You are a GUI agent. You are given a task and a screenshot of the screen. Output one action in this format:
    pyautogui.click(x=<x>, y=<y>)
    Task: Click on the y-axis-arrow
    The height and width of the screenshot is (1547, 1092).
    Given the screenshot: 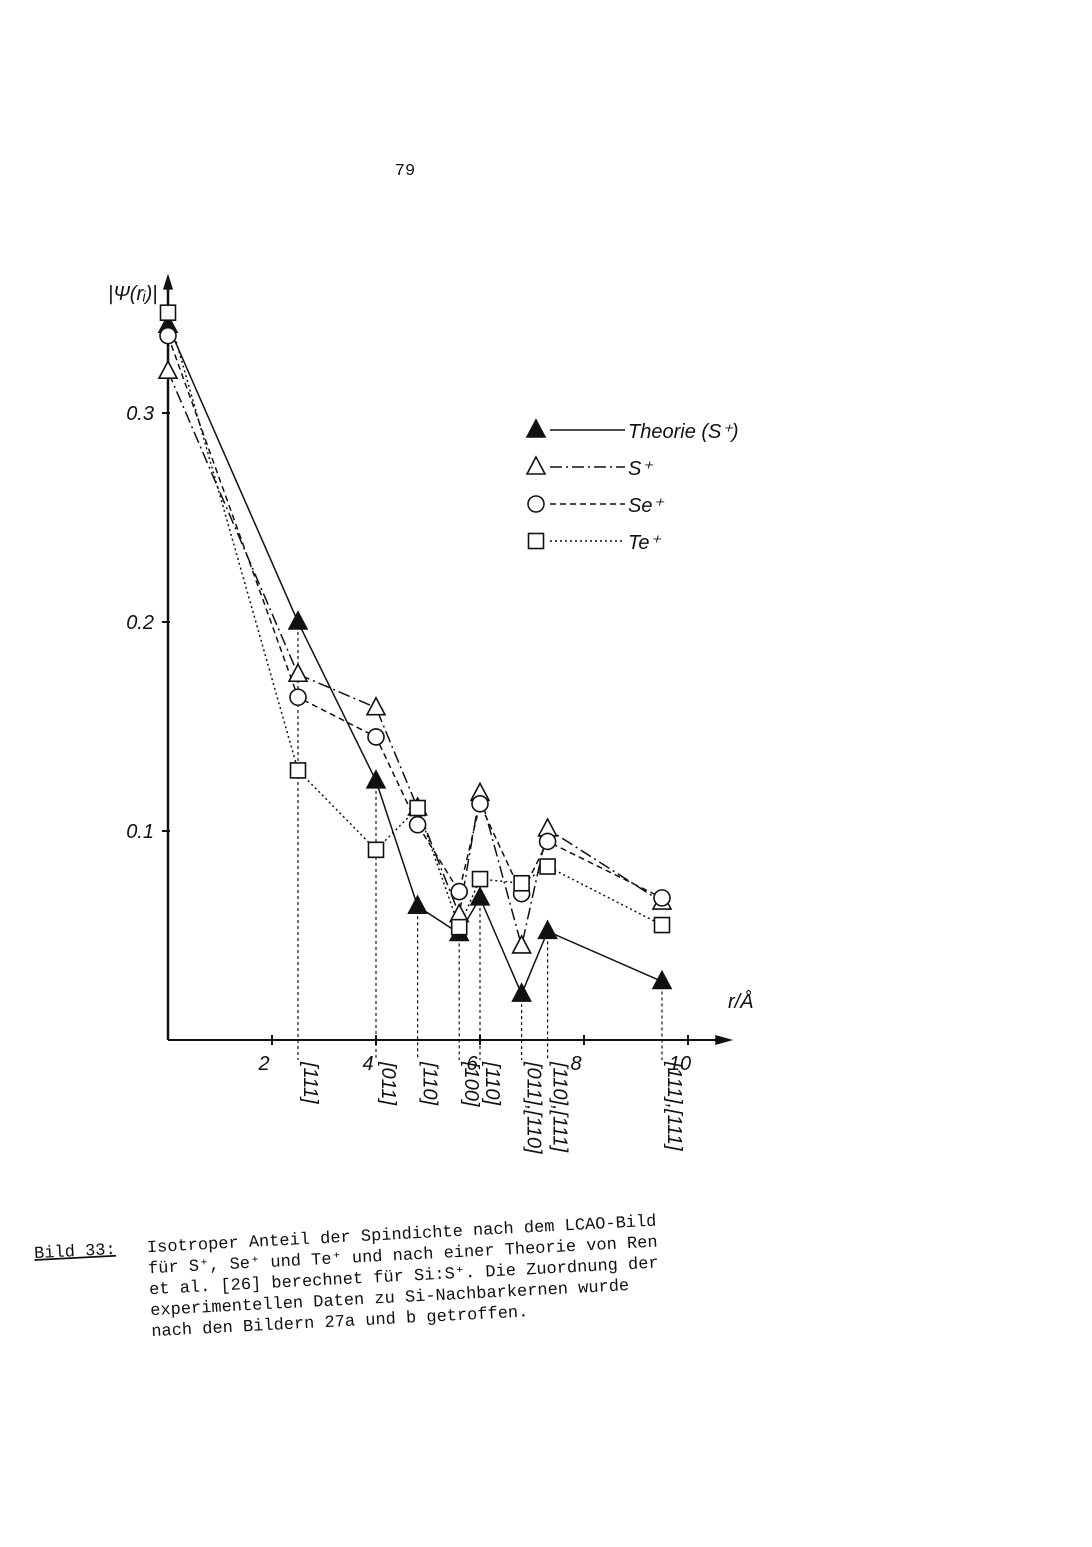 What is the action you would take?
    pyautogui.click(x=168, y=281)
    